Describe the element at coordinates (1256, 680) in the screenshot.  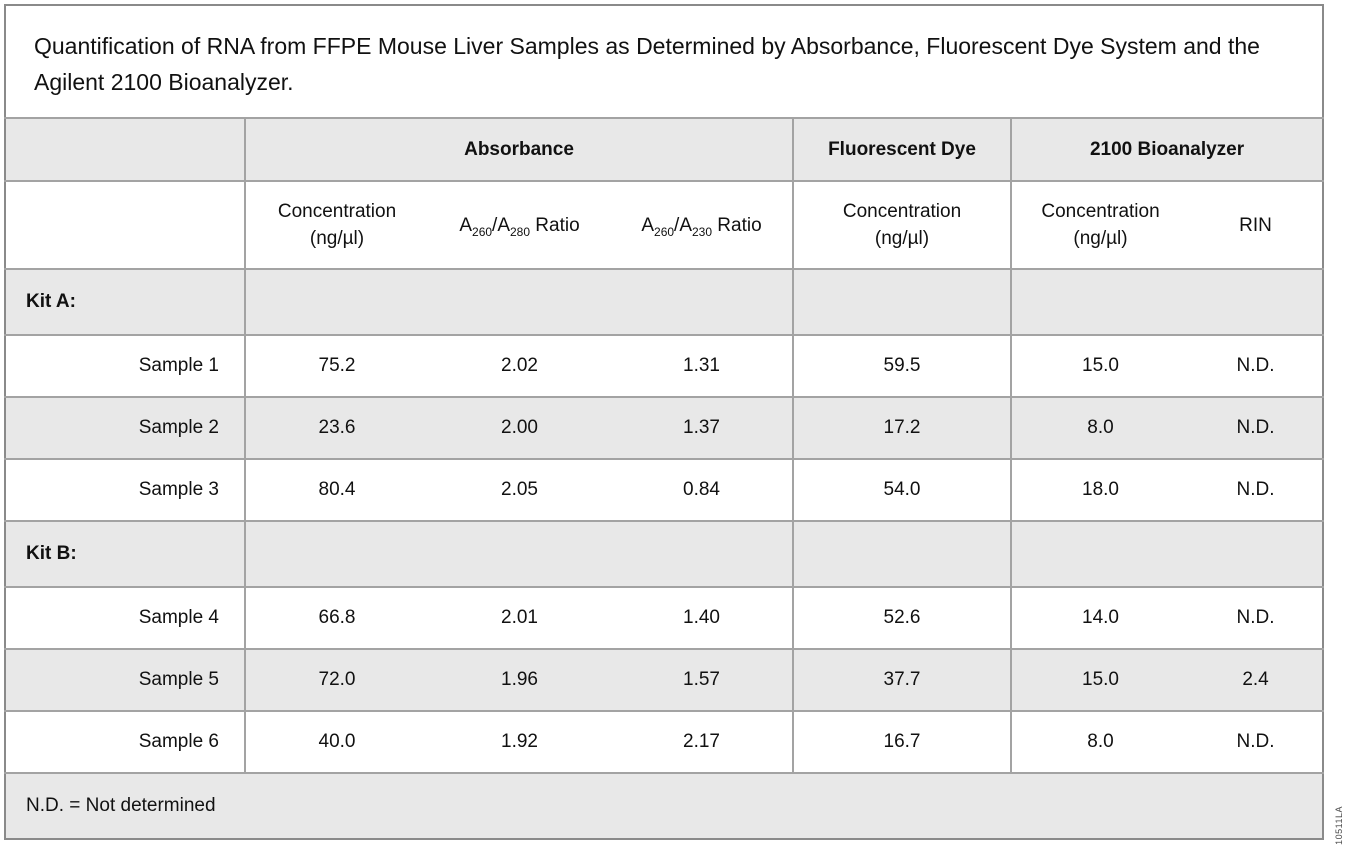
I see `cell-rin: 2.4` at that location.